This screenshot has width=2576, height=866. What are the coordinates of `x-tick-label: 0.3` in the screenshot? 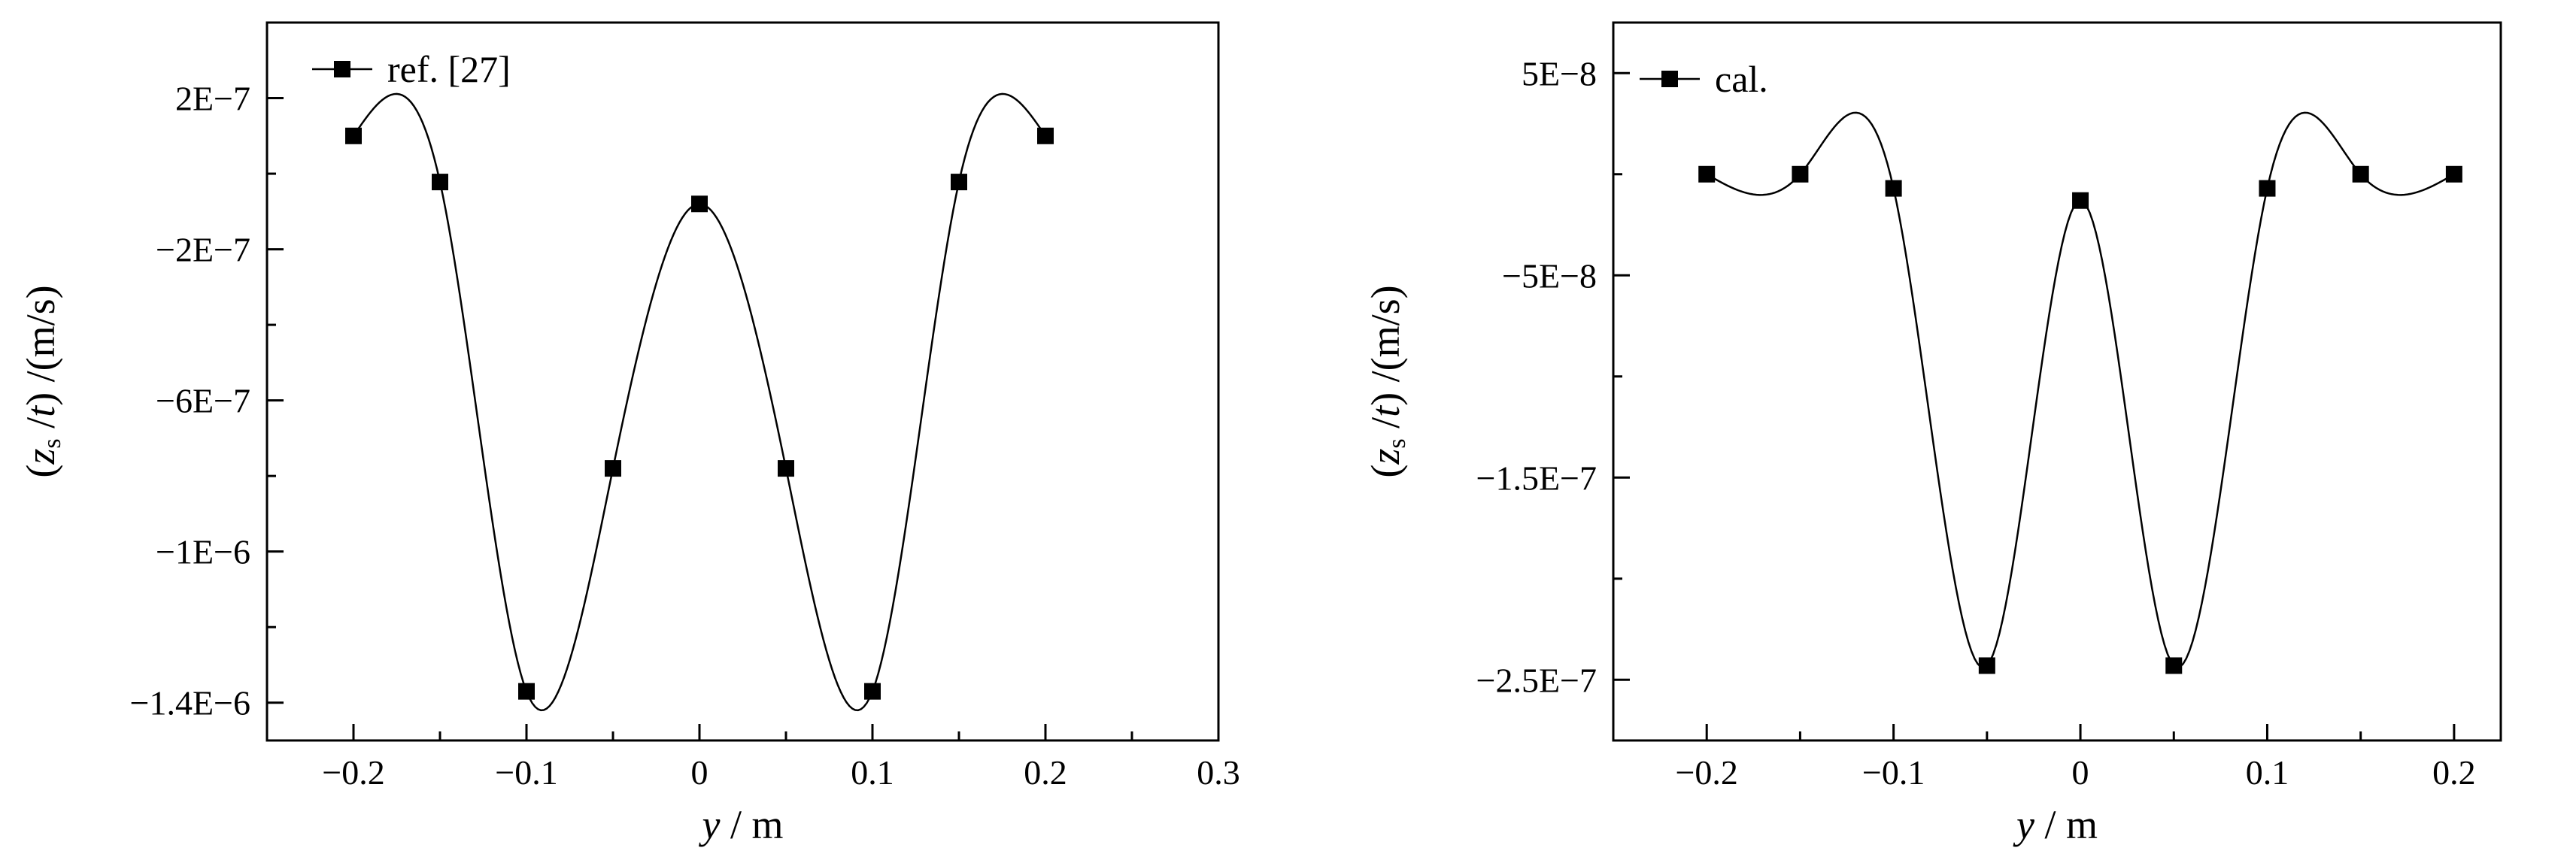 It's located at (1218, 772).